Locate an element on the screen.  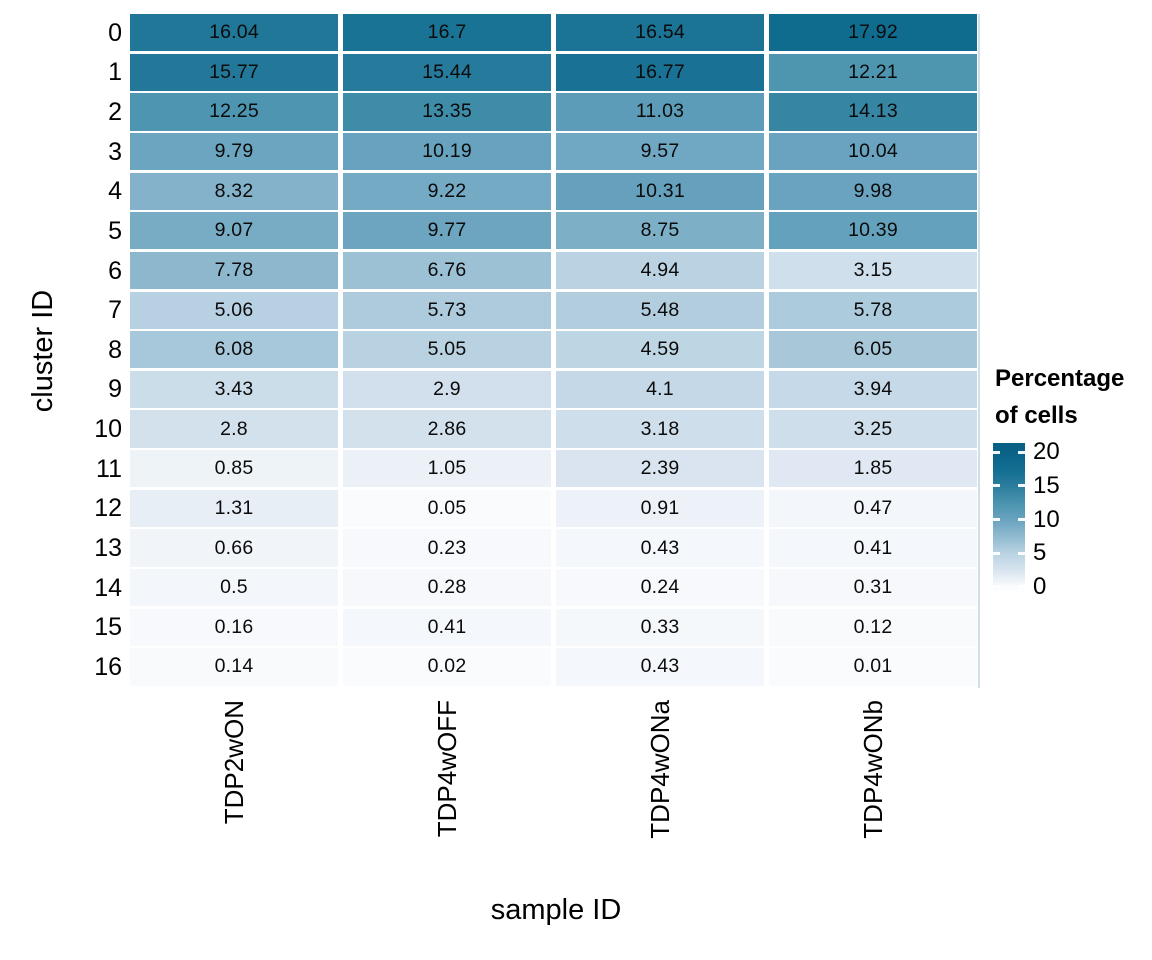
cell-value-label: 10.04 is located at coordinates (873, 151).